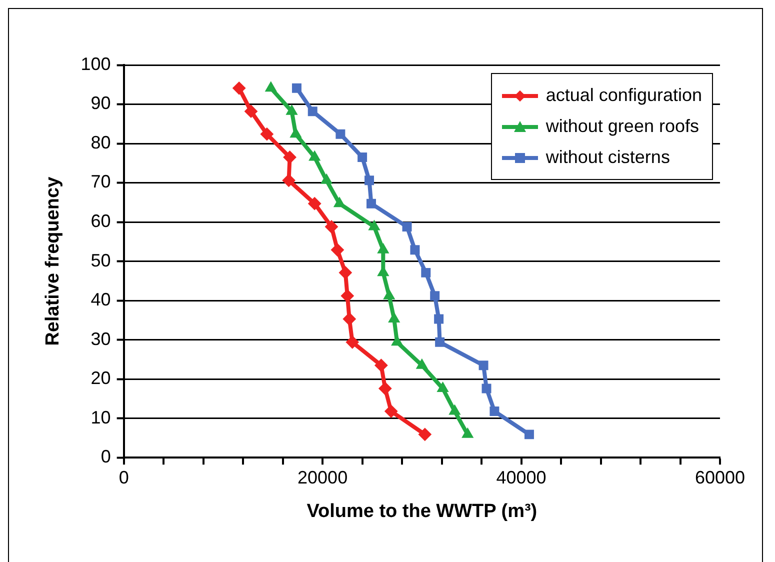  I want to click on y-tick-label: 100, so click(95, 64).